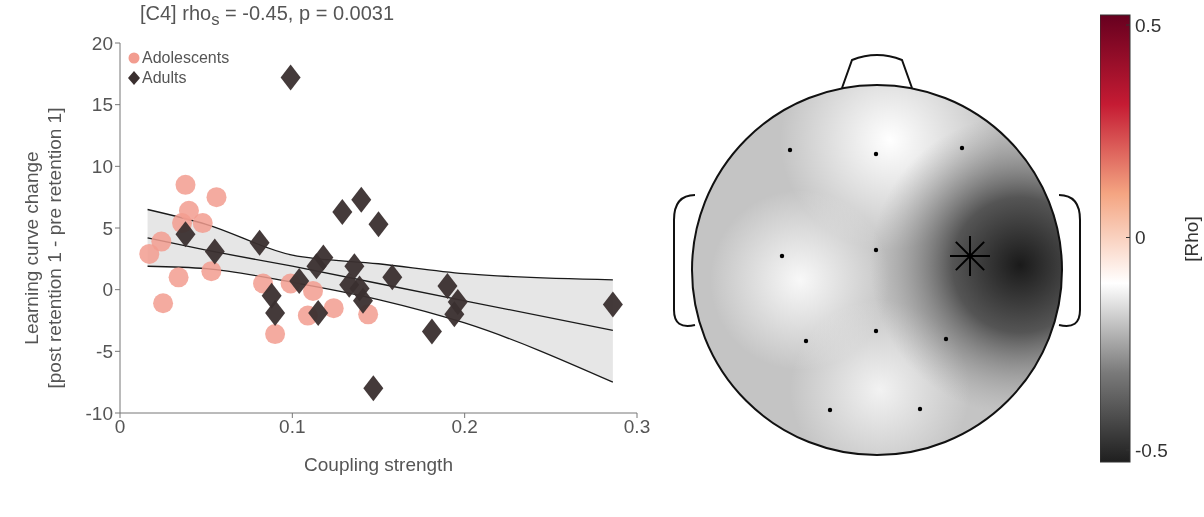 The height and width of the screenshot is (517, 1204). I want to click on y-tick-label: 15, so click(102, 105).